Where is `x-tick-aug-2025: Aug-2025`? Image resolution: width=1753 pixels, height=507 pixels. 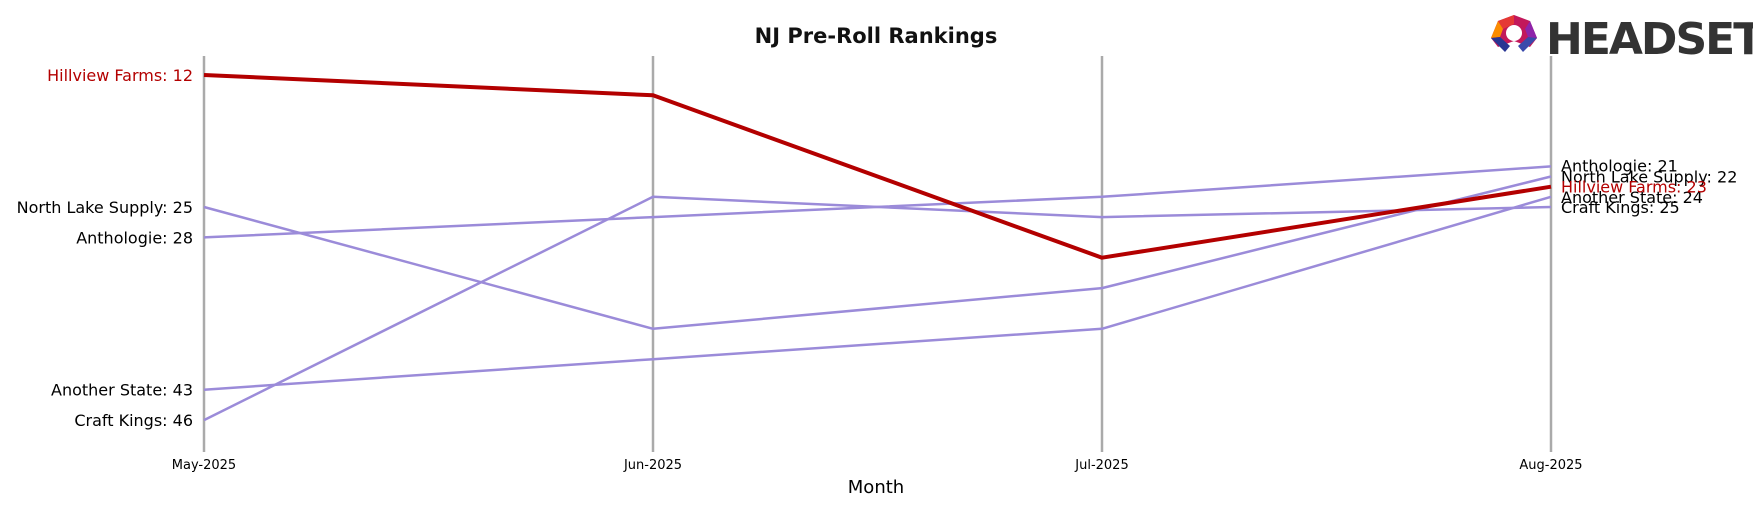
x-tick-aug-2025: Aug-2025 is located at coordinates (1550, 465).